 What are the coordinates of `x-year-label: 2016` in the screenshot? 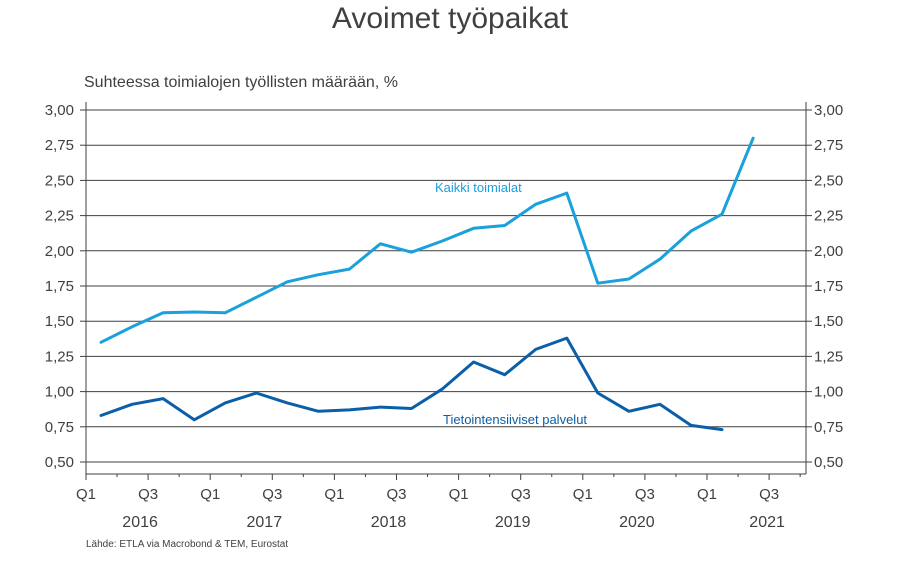 It's located at (140, 522).